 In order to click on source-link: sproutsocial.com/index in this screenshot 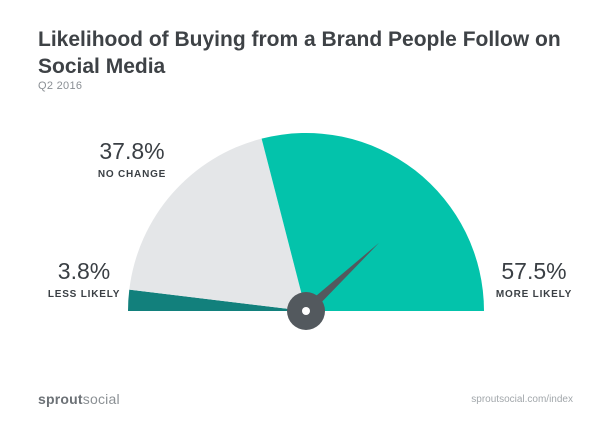, I will do `click(522, 399)`.